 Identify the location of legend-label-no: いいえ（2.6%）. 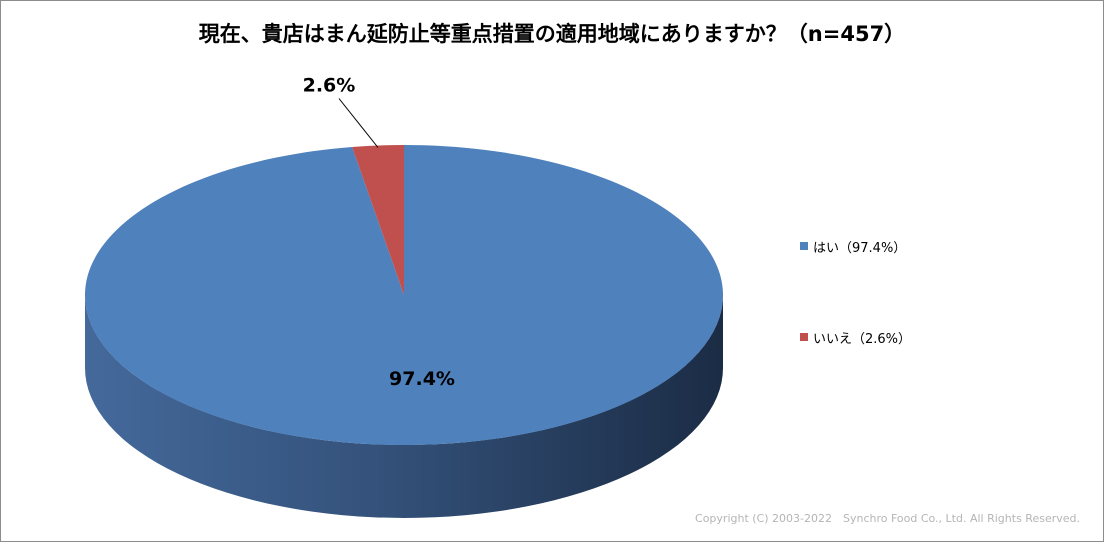
(862, 339).